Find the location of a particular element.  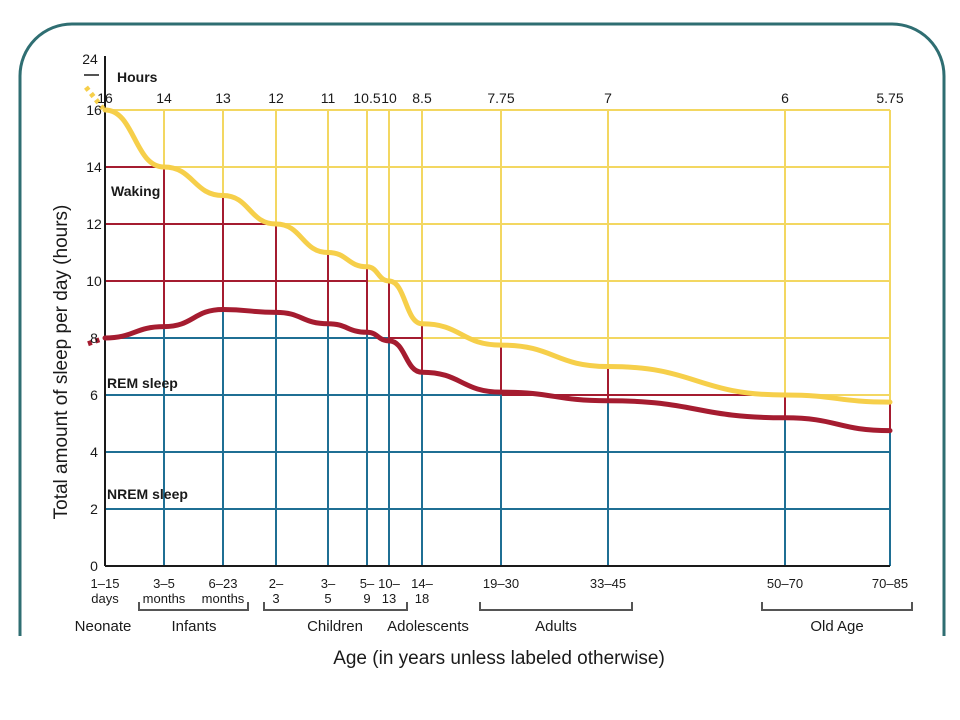

life-stage-2: Children is located at coordinates (335, 626).